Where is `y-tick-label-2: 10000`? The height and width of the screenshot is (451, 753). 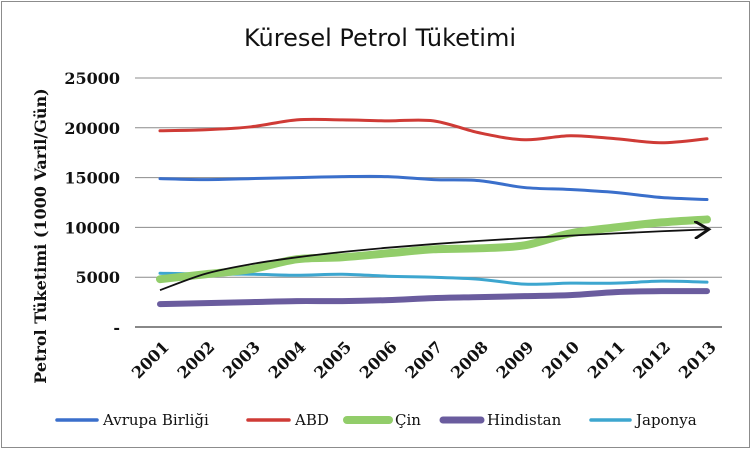 y-tick-label-2: 10000 is located at coordinates (92, 227).